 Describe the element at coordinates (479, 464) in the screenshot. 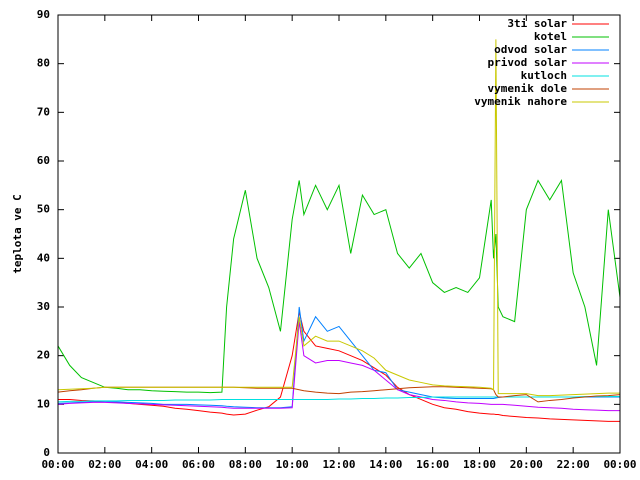

I see `x-tick-label: 18:00` at that location.